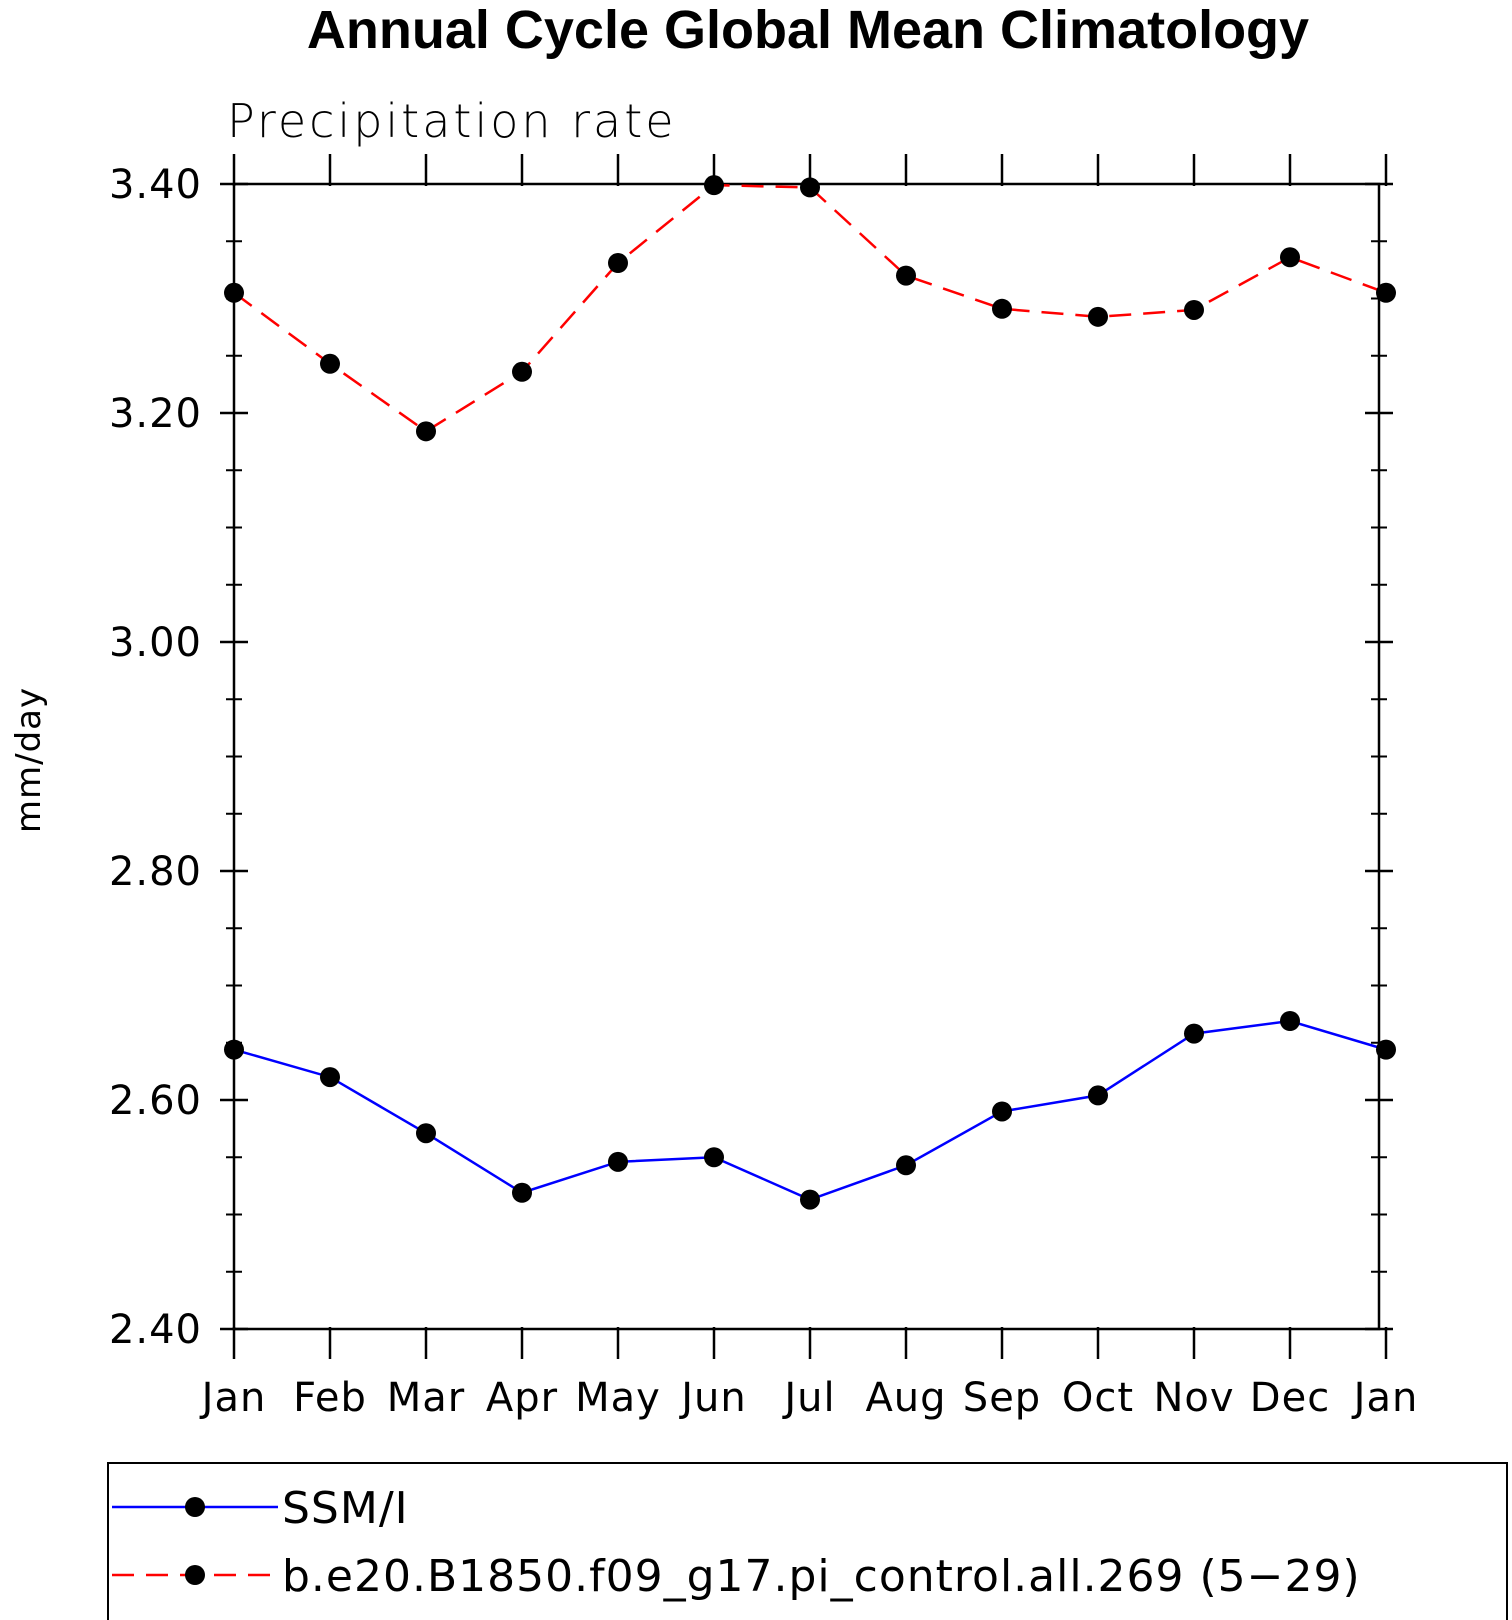  What do you see at coordinates (155, 1101) in the screenshot?
I see `y-tick-label: 2.60` at bounding box center [155, 1101].